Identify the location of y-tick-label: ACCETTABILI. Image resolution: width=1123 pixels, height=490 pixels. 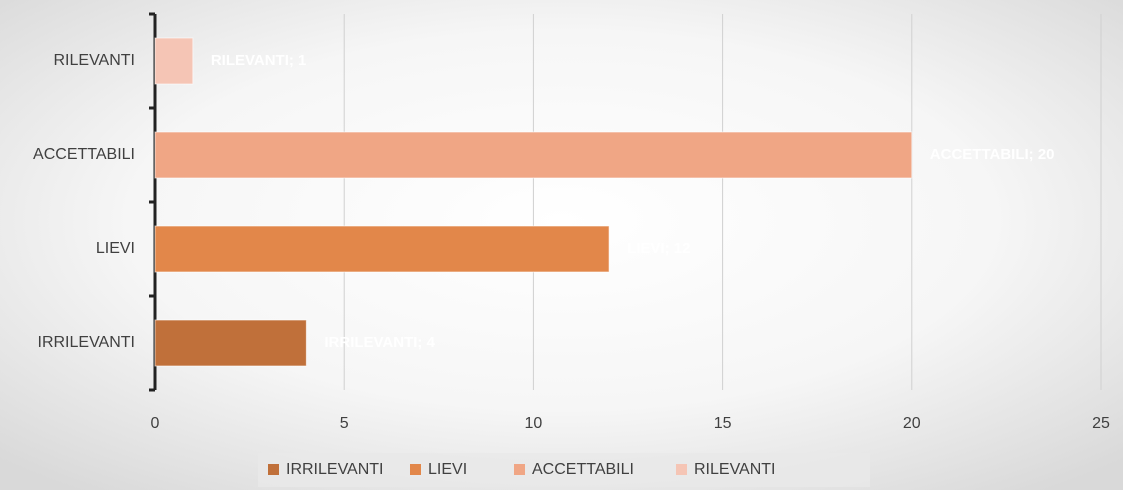
(84, 154).